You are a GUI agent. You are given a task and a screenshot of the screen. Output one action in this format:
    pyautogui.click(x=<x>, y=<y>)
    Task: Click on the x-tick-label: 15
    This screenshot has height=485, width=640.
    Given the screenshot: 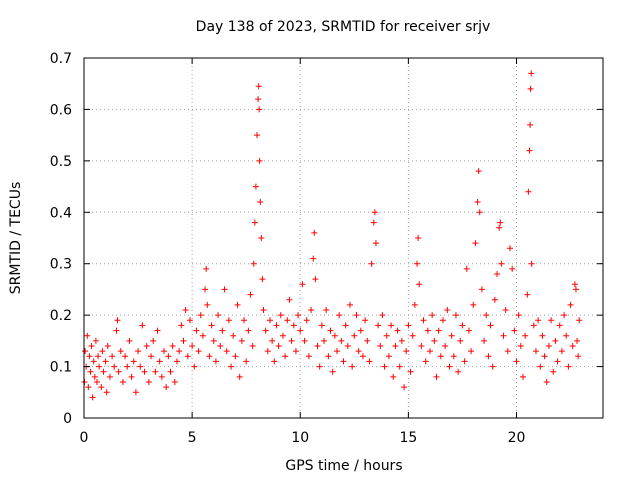 What is the action you would take?
    pyautogui.click(x=408, y=438)
    